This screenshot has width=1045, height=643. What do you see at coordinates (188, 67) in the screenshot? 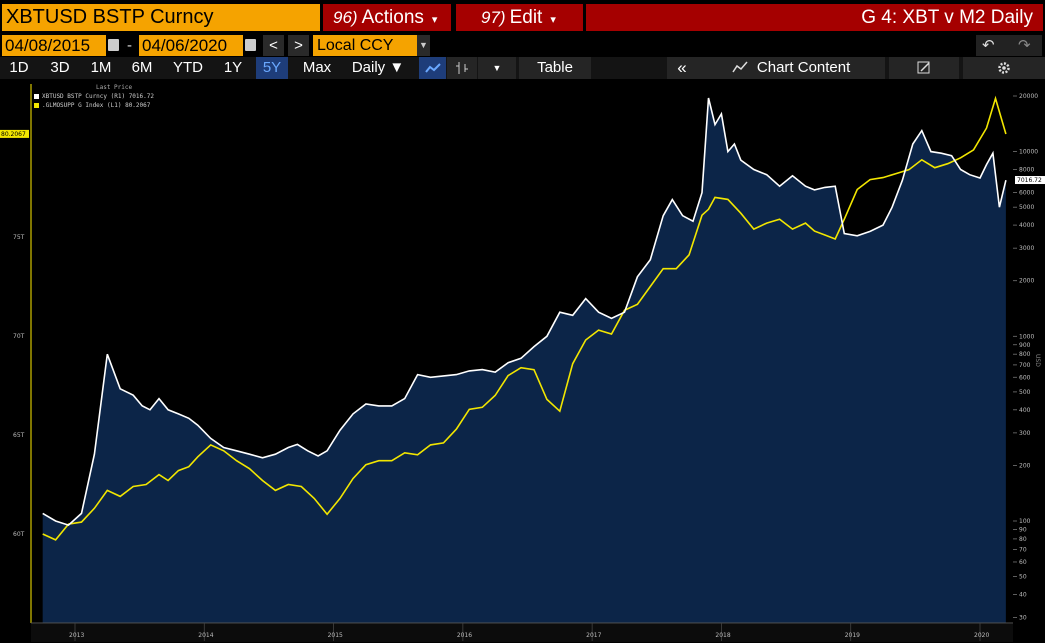
I see `period-ytd: YTD` at bounding box center [188, 67].